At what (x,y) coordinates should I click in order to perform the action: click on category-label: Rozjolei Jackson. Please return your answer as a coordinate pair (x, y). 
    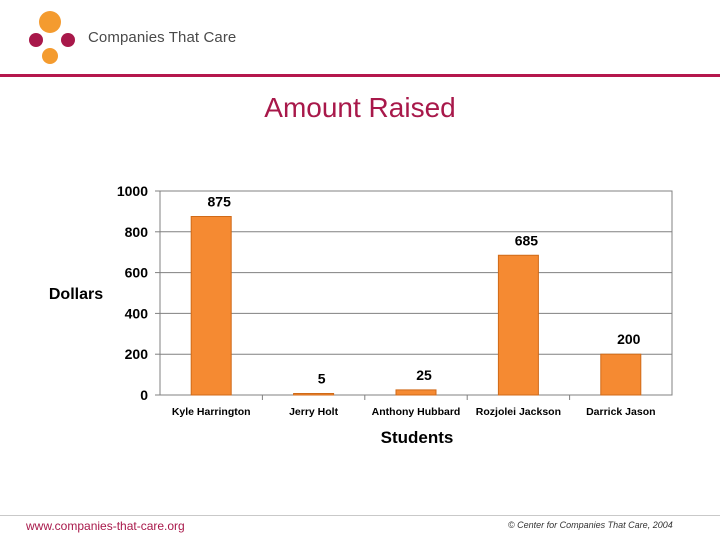
    Looking at the image, I should click on (518, 412).